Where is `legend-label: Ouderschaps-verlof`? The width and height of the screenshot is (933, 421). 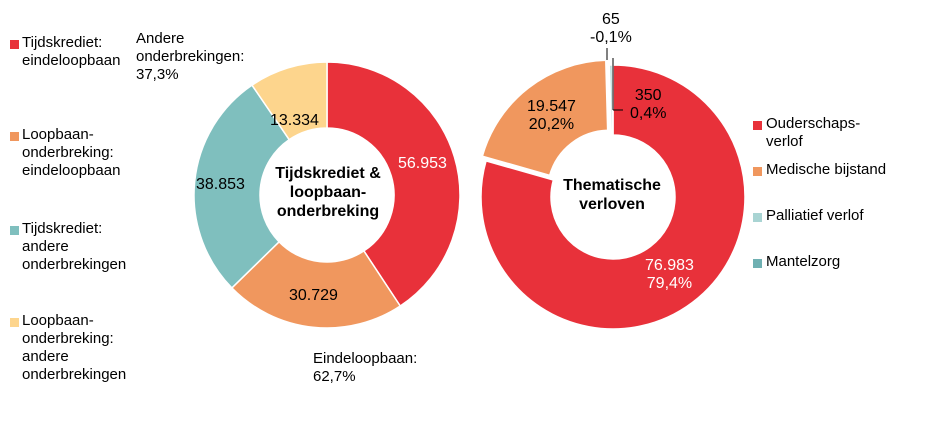 legend-label: Ouderschaps-verlof is located at coordinates (813, 132).